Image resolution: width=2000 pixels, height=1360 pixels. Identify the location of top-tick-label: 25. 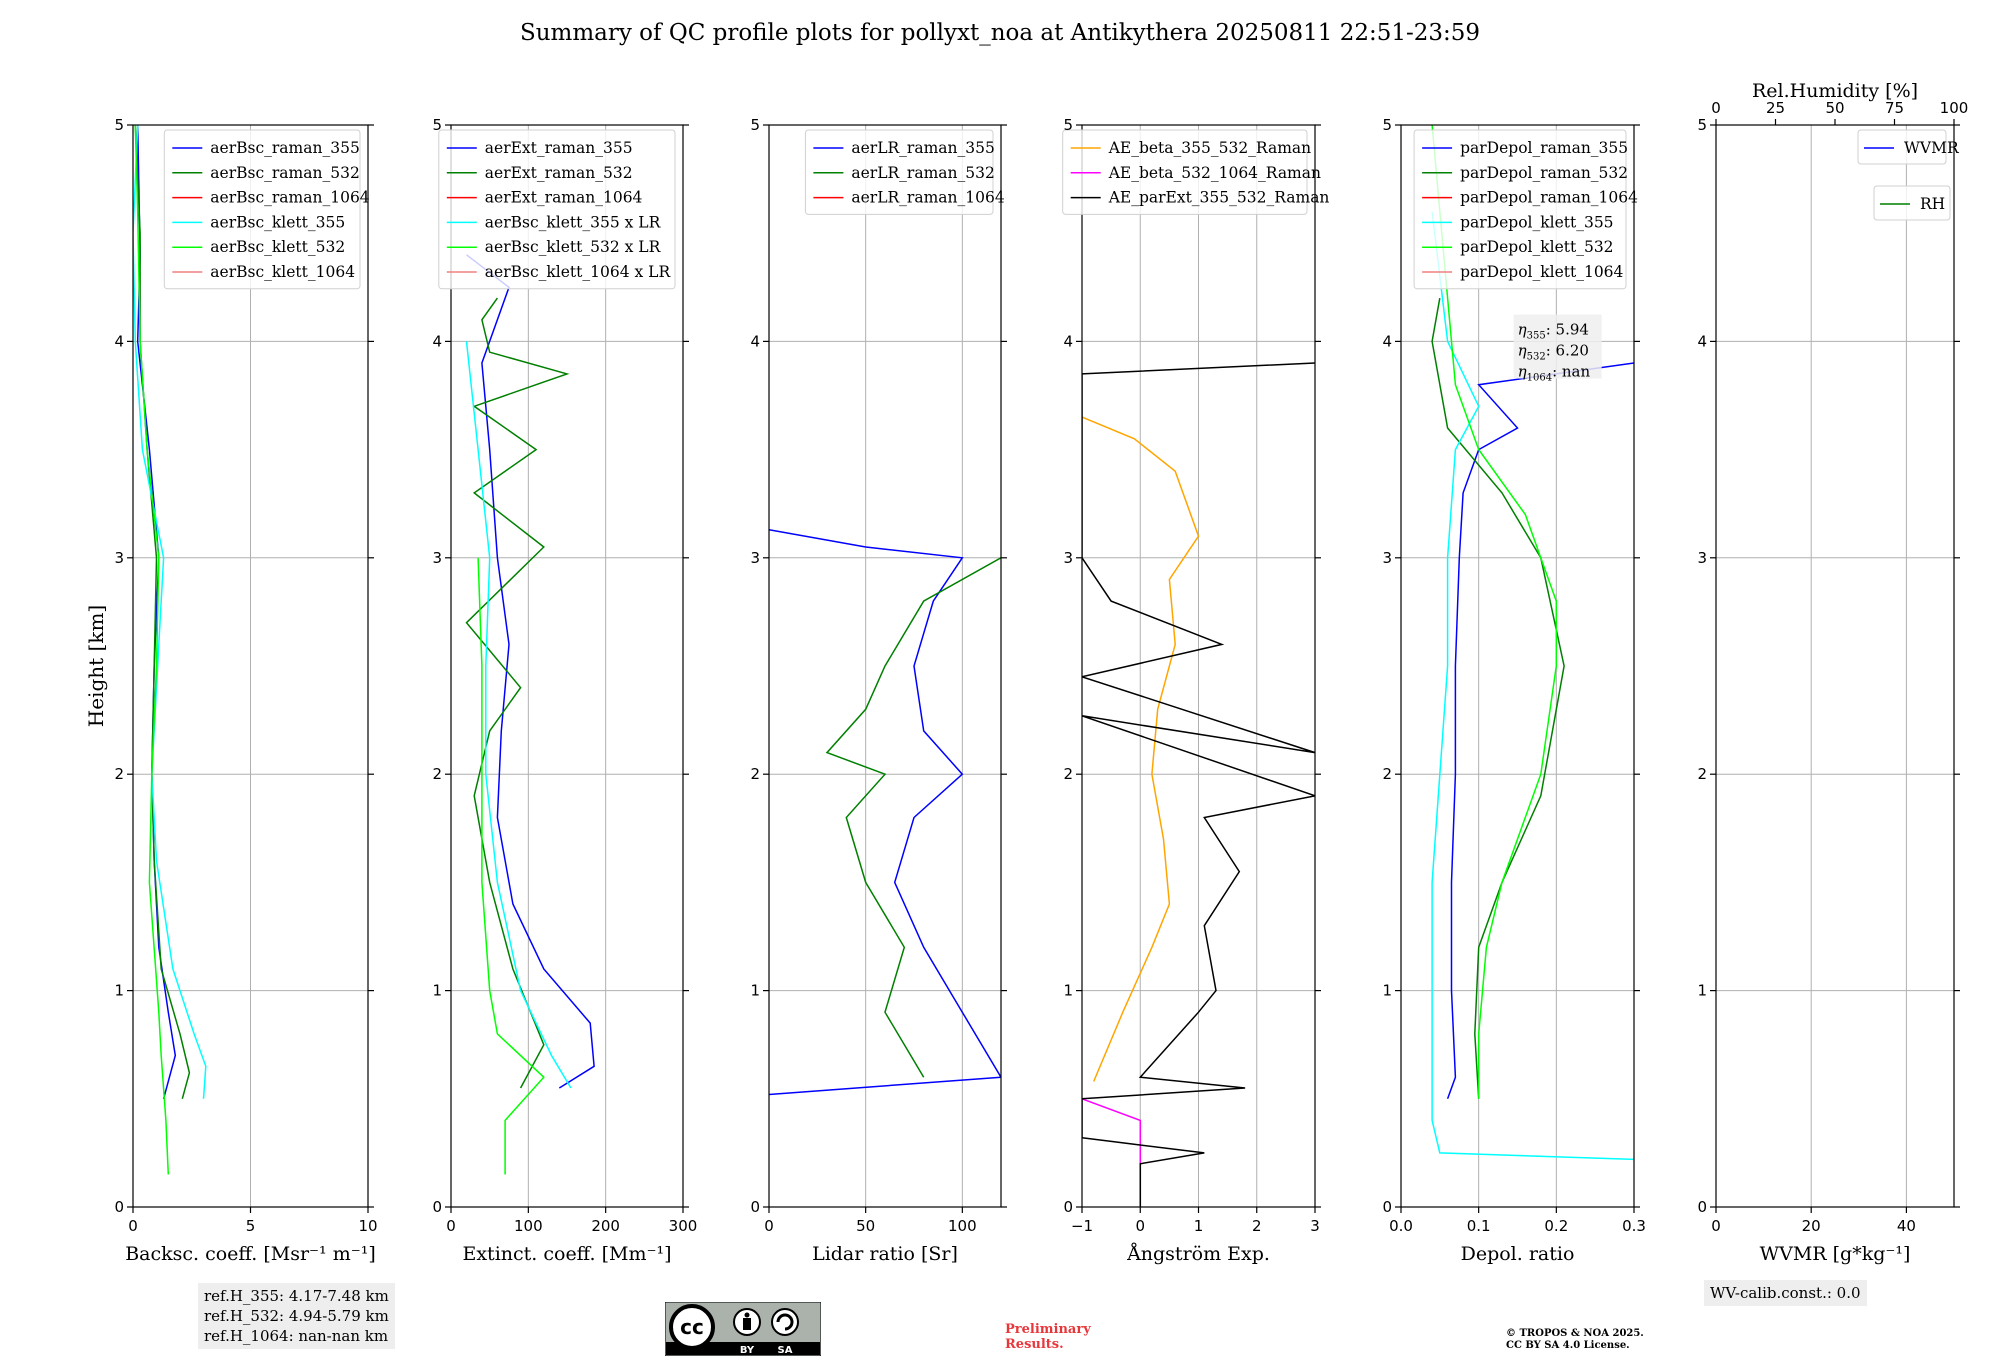
(1775, 108).